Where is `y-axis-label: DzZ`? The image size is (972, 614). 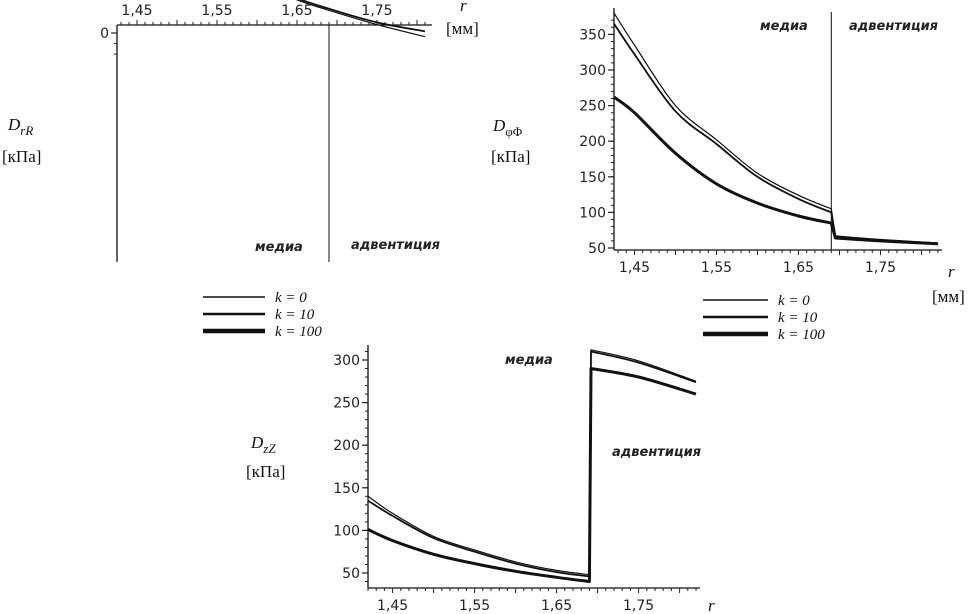
y-axis-label: DzZ is located at coordinates (263, 444).